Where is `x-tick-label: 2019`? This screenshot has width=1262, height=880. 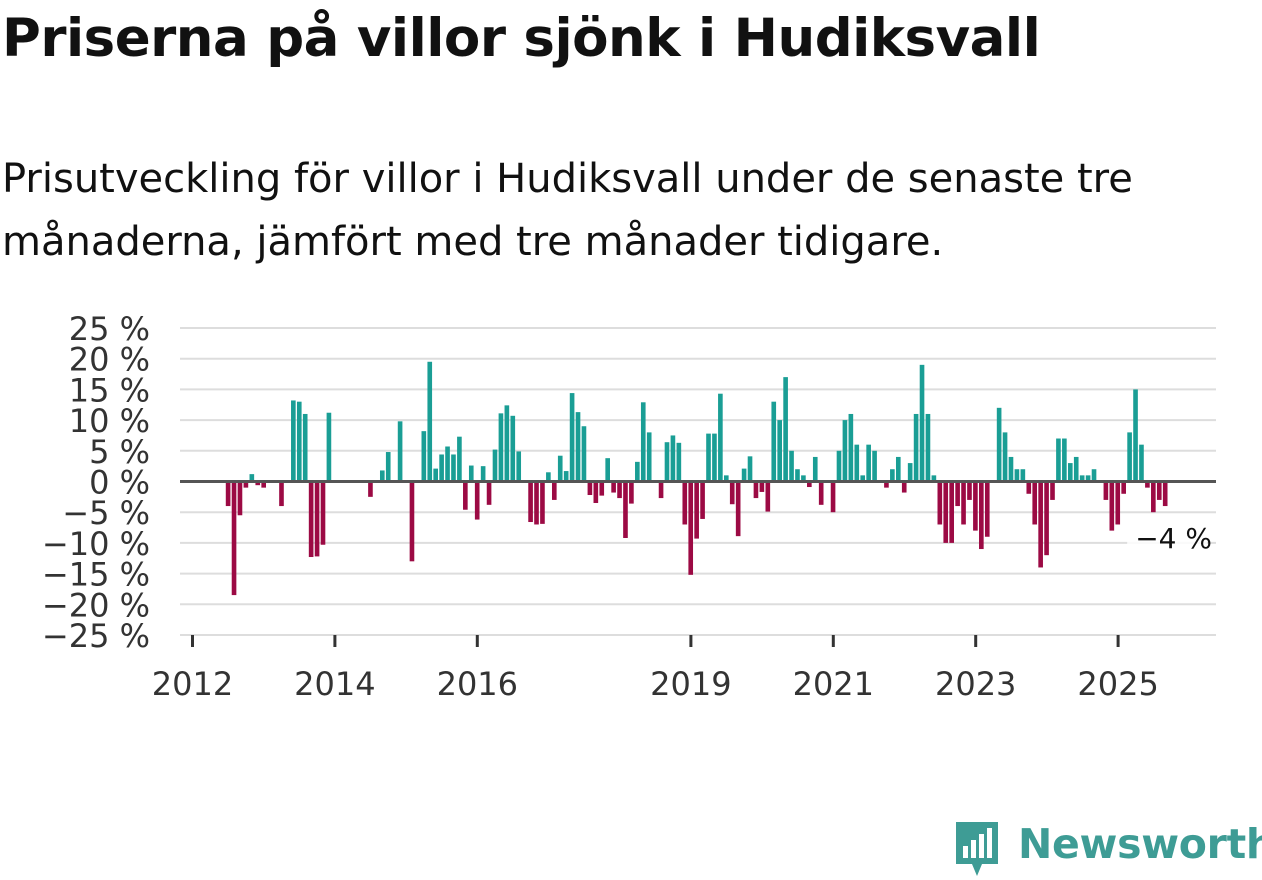
x-tick-label: 2019 is located at coordinates (690, 682).